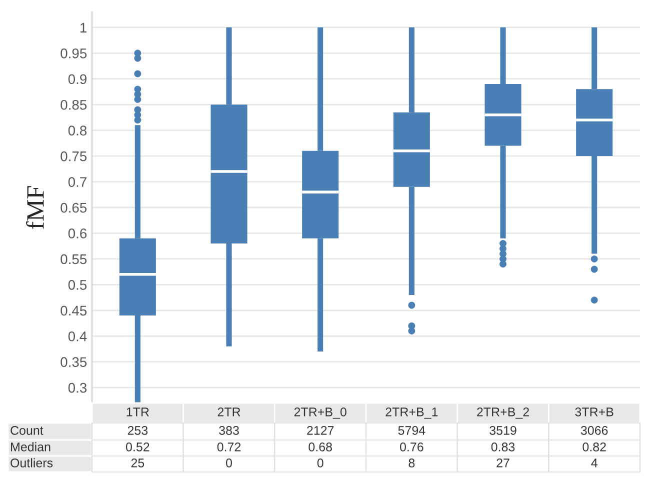  Describe the element at coordinates (594, 447) in the screenshot. I see `text: 0.82` at that location.